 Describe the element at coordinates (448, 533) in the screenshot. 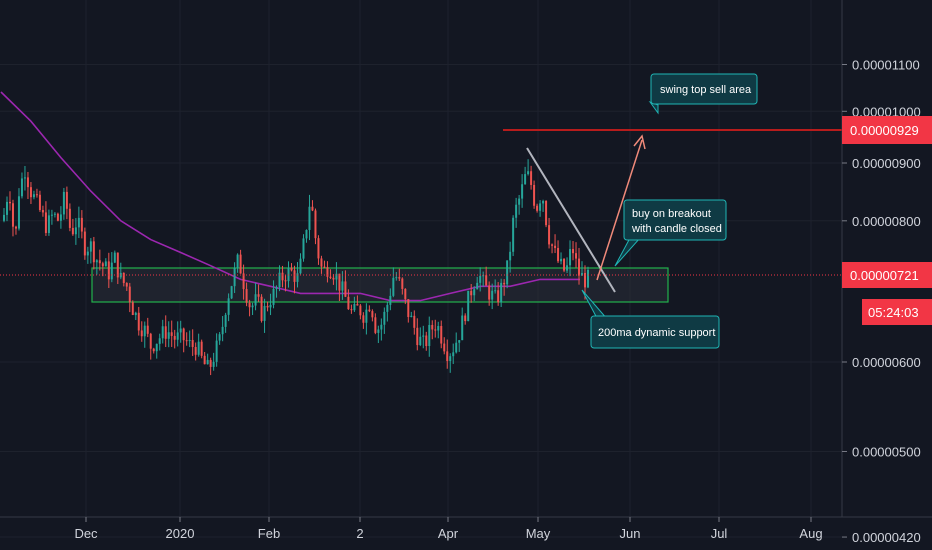

I see `x-tick-label: Apr` at that location.